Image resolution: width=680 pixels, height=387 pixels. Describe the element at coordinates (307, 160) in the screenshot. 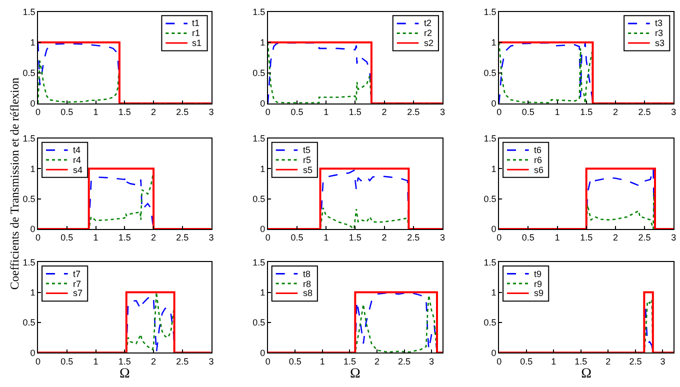

I see `legend-label: r5` at that location.